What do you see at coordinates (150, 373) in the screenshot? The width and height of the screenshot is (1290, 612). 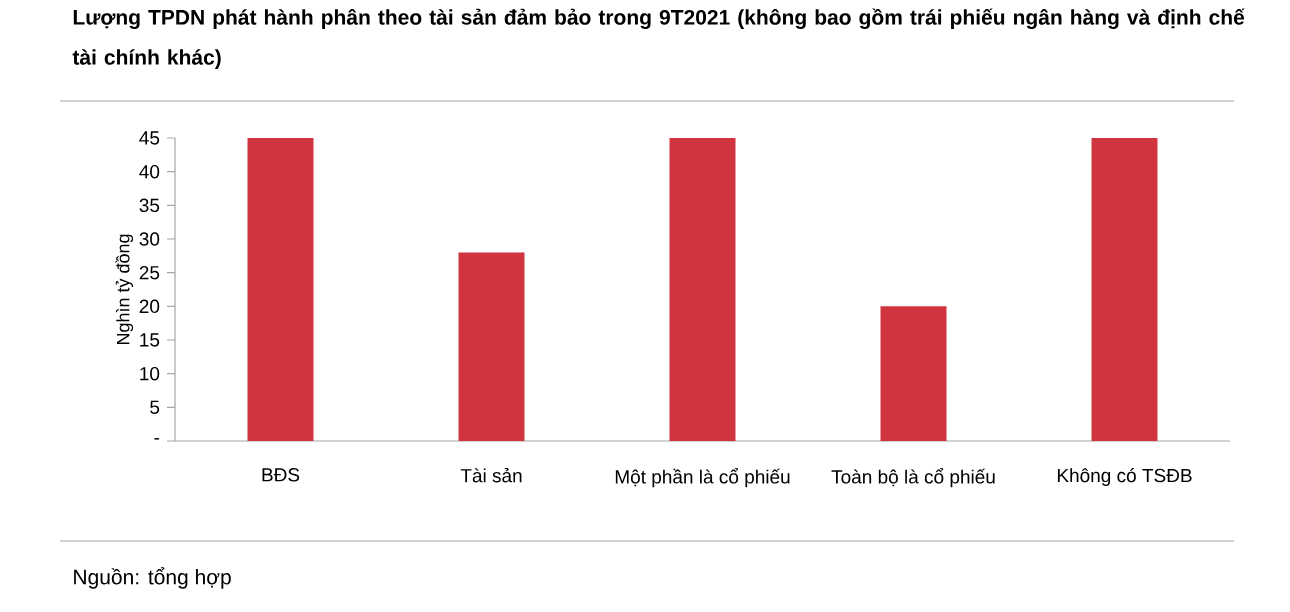 I see `y-tick-label: 10` at bounding box center [150, 373].